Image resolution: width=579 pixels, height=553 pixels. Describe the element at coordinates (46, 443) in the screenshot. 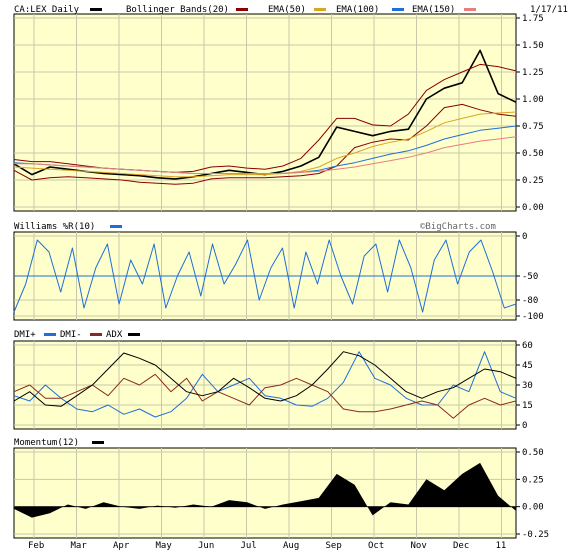

I see `panel-title: Momentum(12)` at that location.